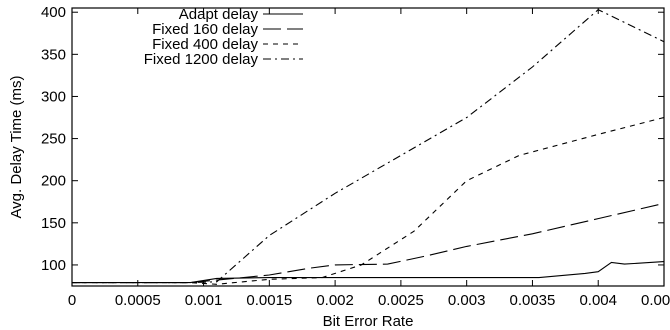 The height and width of the screenshot is (330, 670). Describe the element at coordinates (205, 29) in the screenshot. I see `legend-label: Fixed 160 delay` at that location.